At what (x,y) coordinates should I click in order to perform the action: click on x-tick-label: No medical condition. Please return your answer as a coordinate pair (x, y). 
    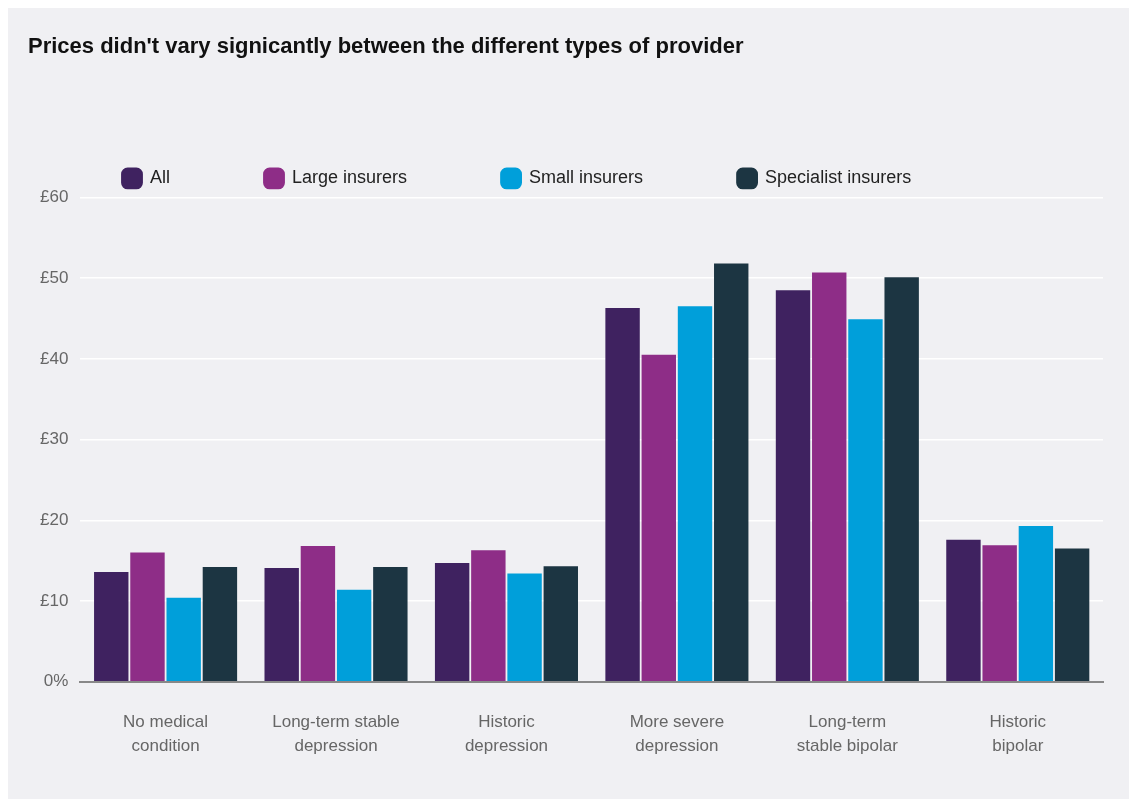
    Looking at the image, I should click on (166, 733).